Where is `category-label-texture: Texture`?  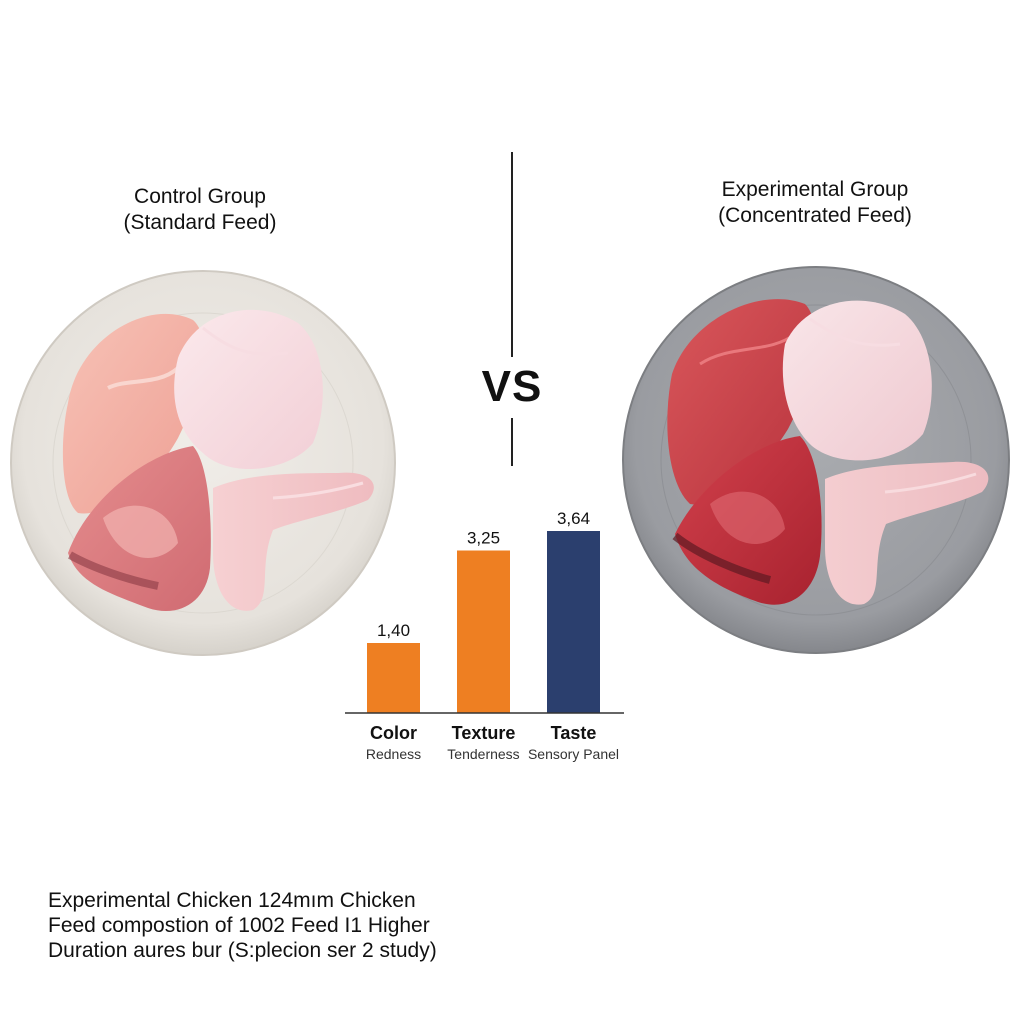
category-label-texture: Texture is located at coordinates (484, 733).